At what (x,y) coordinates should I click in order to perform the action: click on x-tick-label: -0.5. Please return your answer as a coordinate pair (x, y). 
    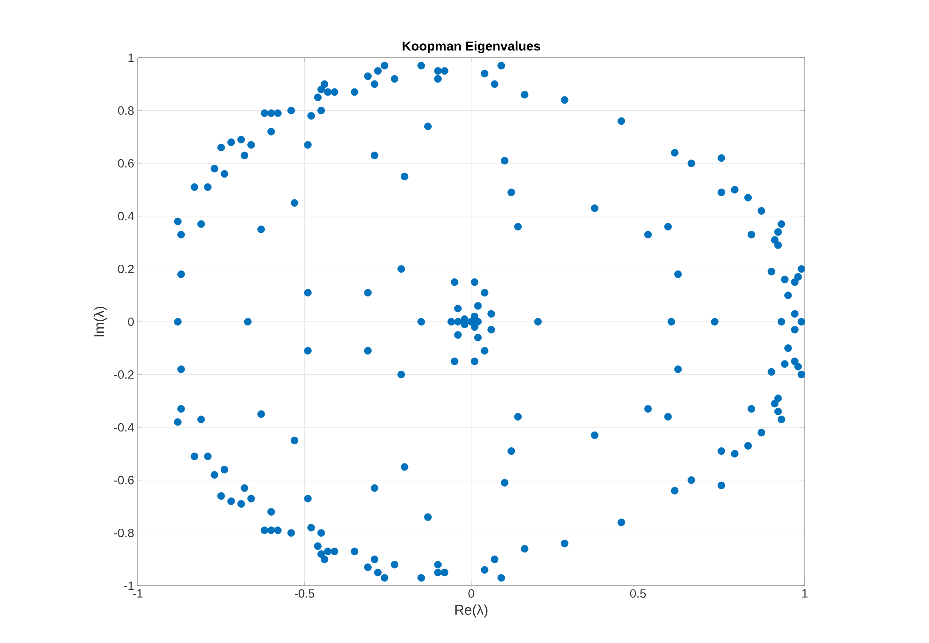
    Looking at the image, I should click on (304, 594).